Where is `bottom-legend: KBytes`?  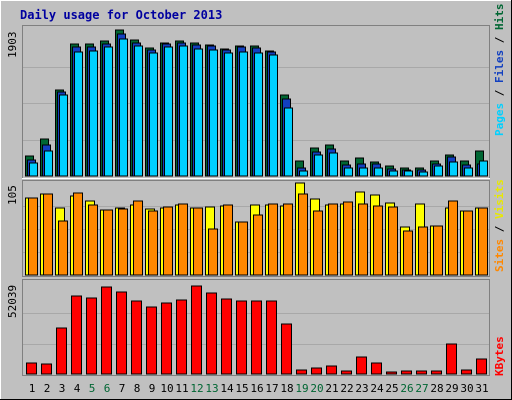
bottom-legend: KBytes is located at coordinates (499, 356).